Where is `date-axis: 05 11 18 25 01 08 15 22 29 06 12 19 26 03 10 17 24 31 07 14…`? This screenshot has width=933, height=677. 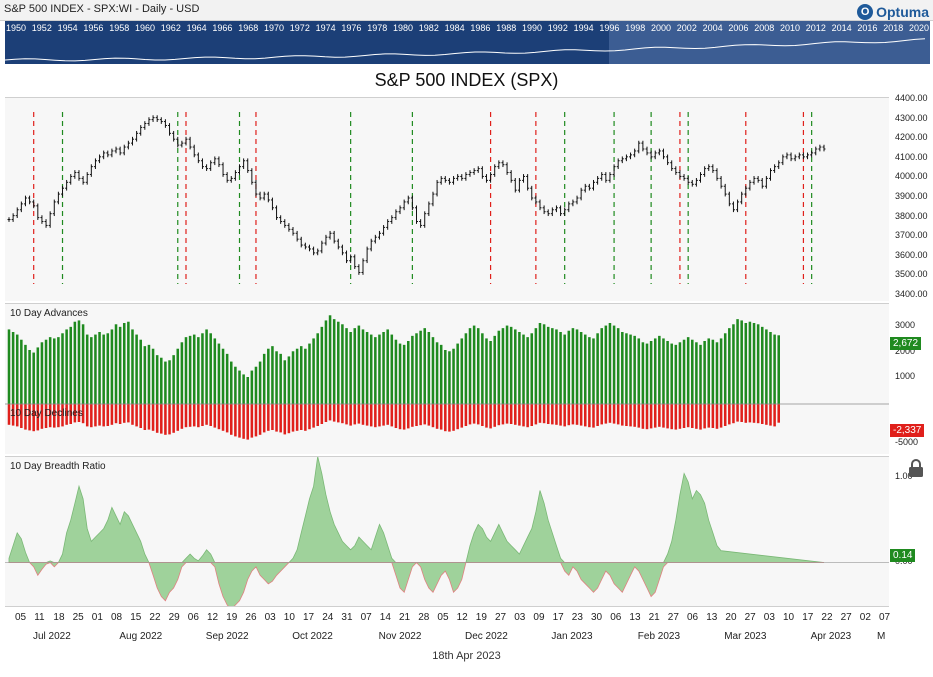
date-axis: 05 11 18 25 01 08 15 22 29 06 12 19 26 03 10 17 24 31 07 14… is located at coordinates (447, 626).